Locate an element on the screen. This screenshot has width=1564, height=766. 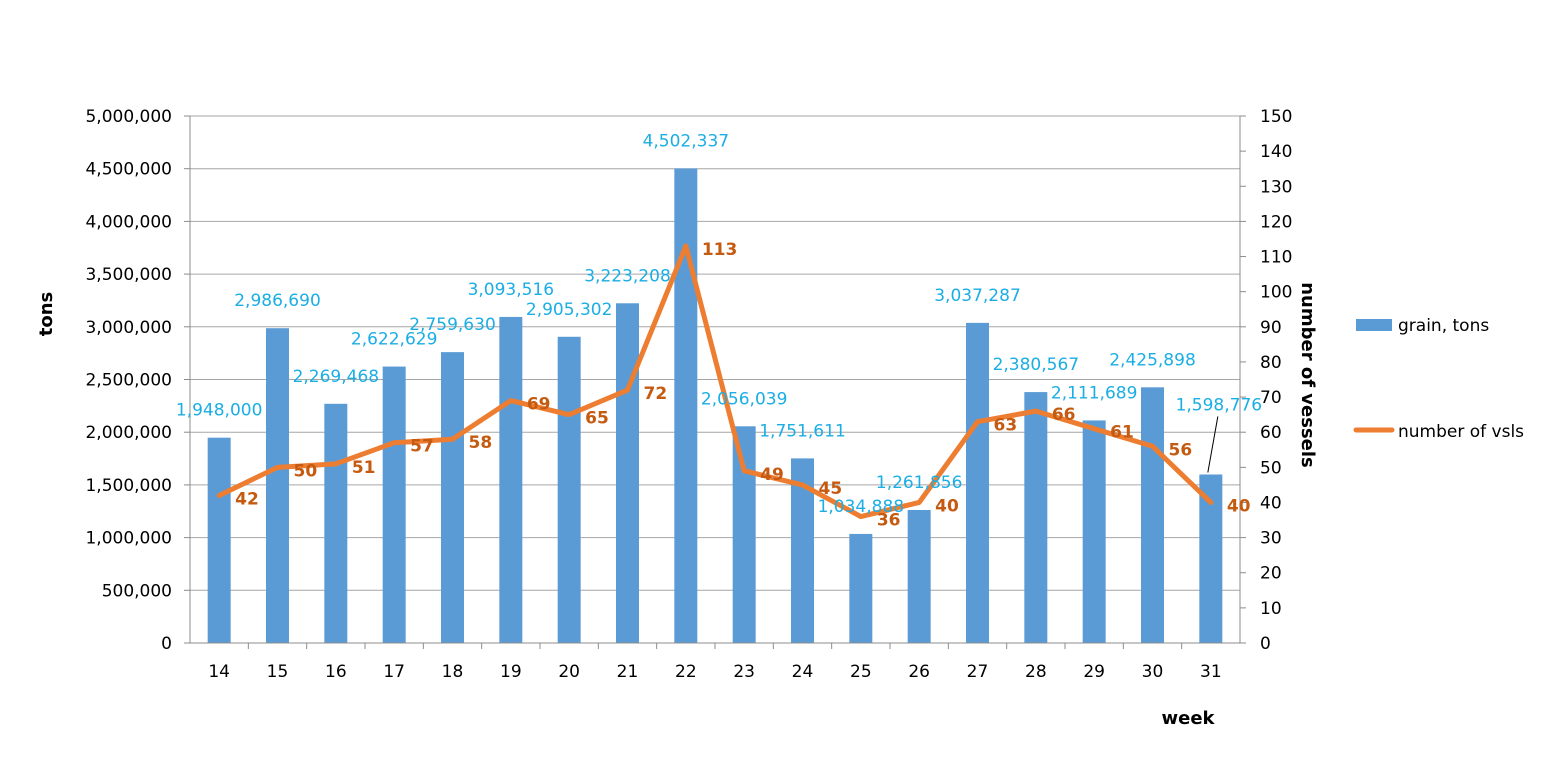
x-tick-label: 27 is located at coordinates (978, 672).